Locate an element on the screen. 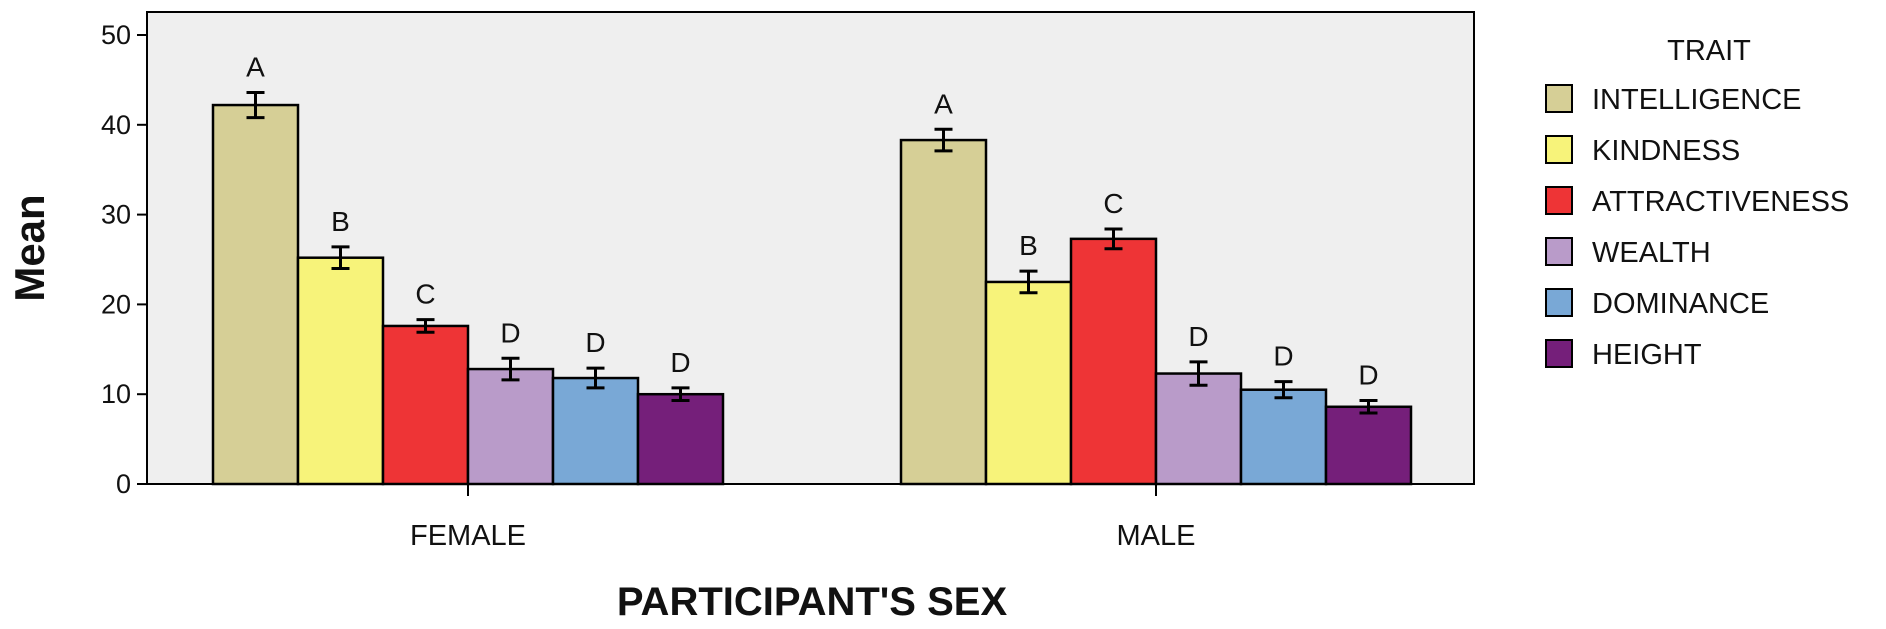 The width and height of the screenshot is (1886, 629). y-tick-label: 50 is located at coordinates (116, 35).